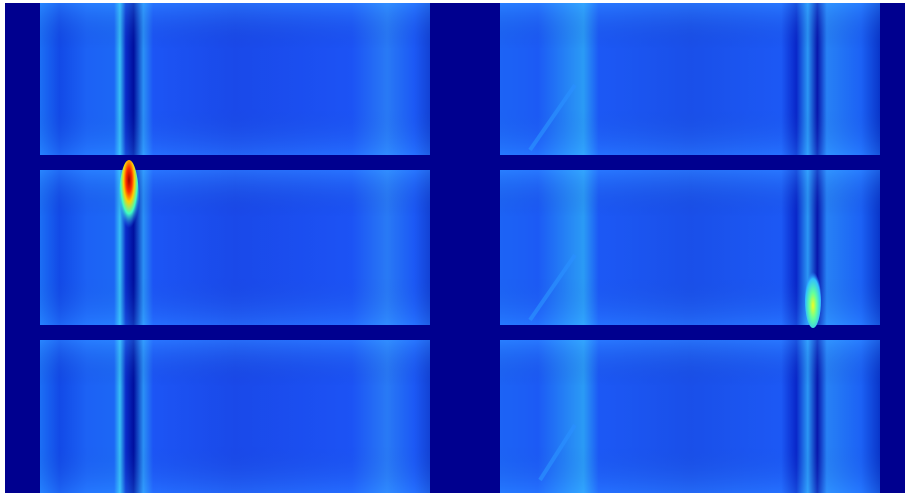 This screenshot has width=911, height=495. What do you see at coordinates (813, 300) in the screenshot?
I see `warm-spot` at bounding box center [813, 300].